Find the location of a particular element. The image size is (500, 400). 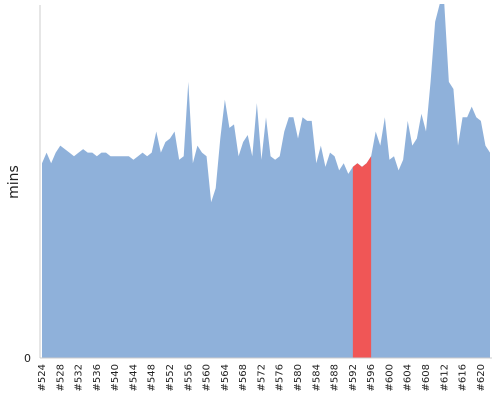

x-tick-label: #576 is located at coordinates (280, 377).